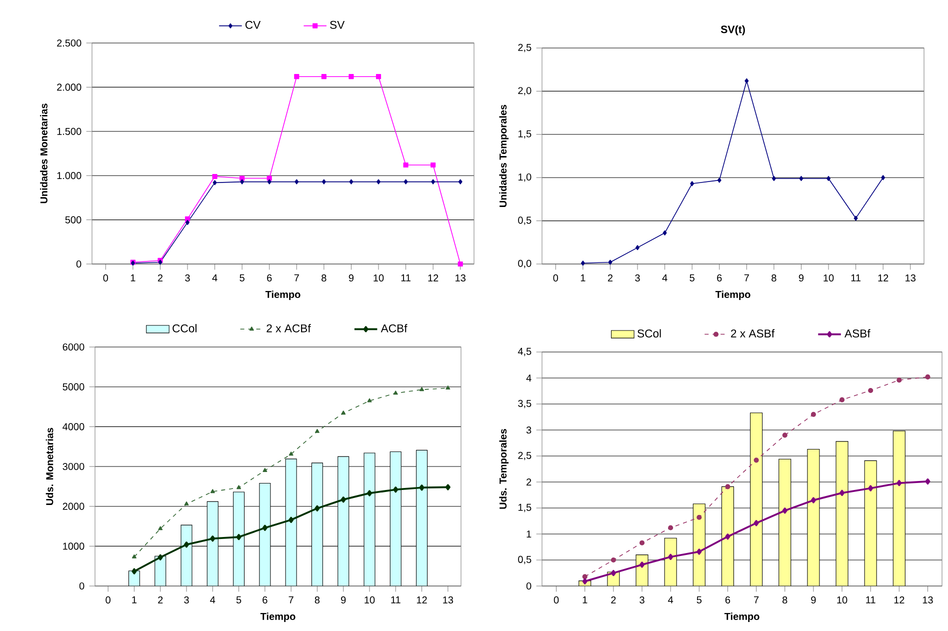 Image resolution: width=948 pixels, height=631 pixels. Describe the element at coordinates (288, 328) in the screenshot. I see `legend-label: 2 x ACBf` at that location.